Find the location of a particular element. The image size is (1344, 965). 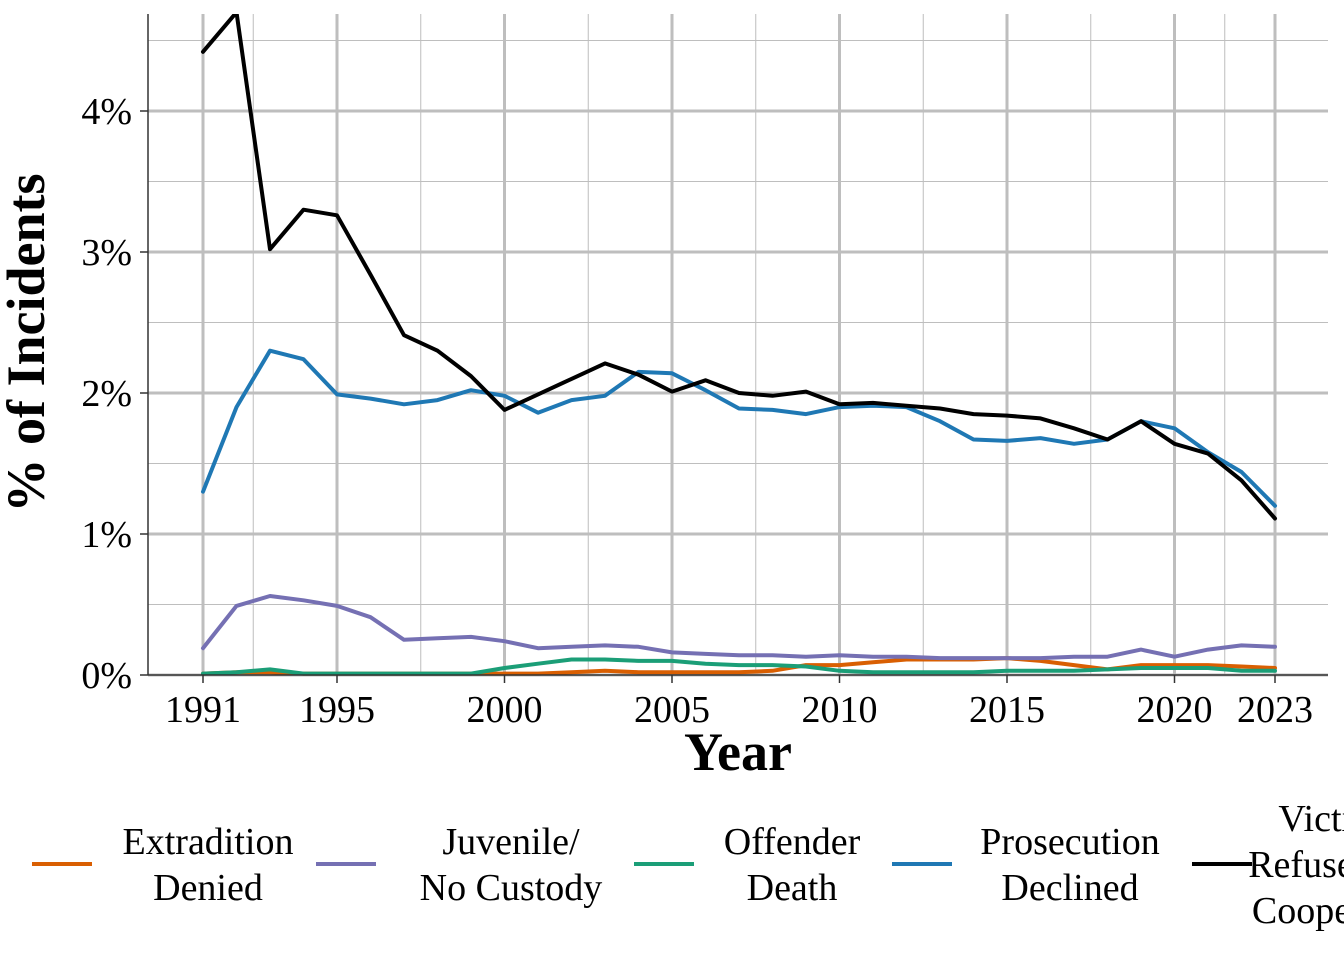

x-axis-title: Year is located at coordinates (738, 752).